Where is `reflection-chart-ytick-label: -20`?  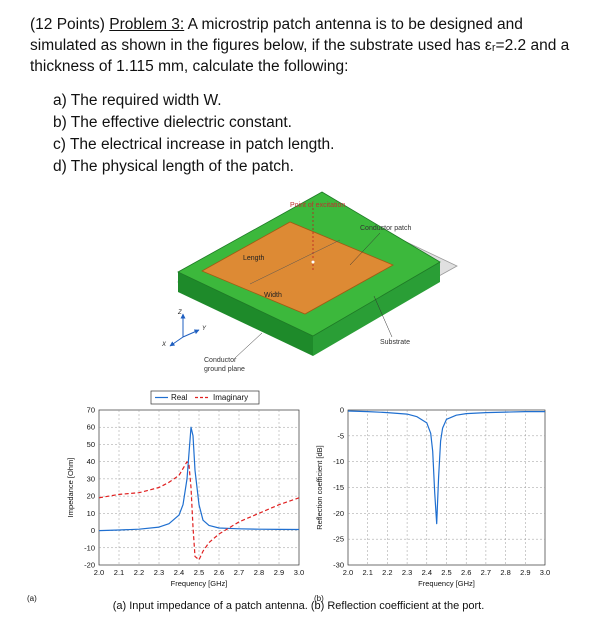 reflection-chart-ytick-label: -20 is located at coordinates (338, 513).